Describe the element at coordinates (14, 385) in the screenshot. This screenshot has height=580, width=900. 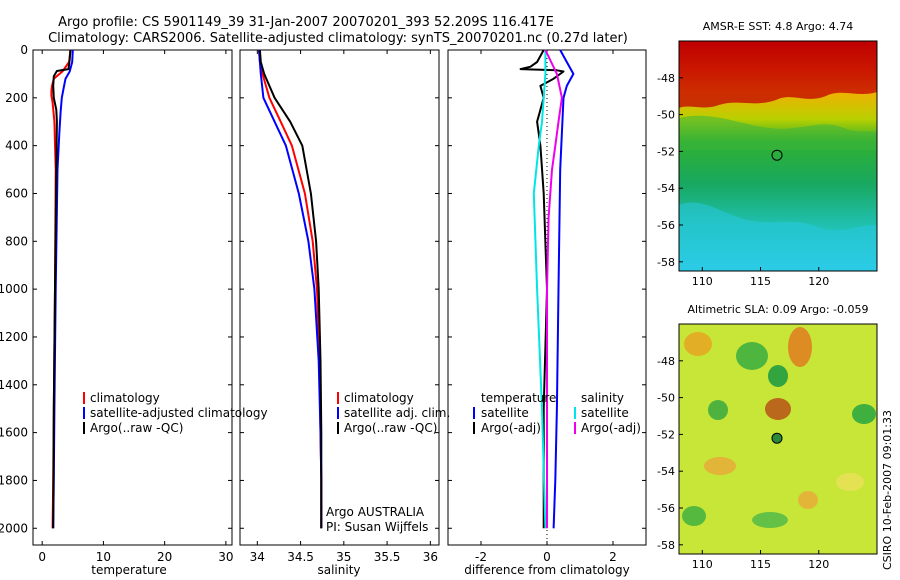
I see `y-tick-label: 1400` at that location.